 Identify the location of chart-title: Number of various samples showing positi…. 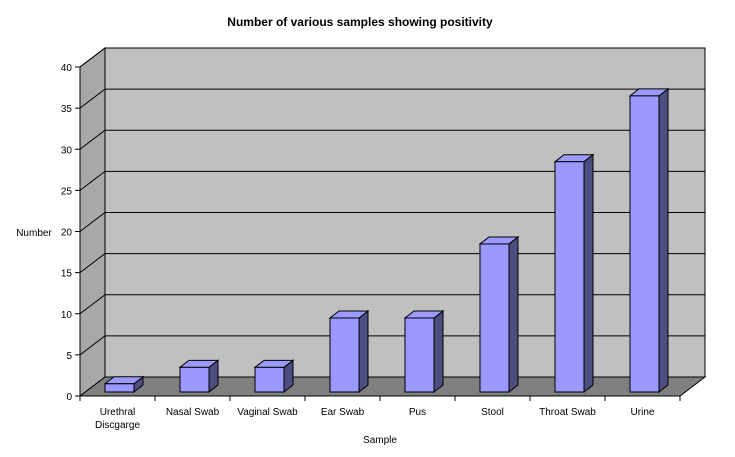
(360, 22).